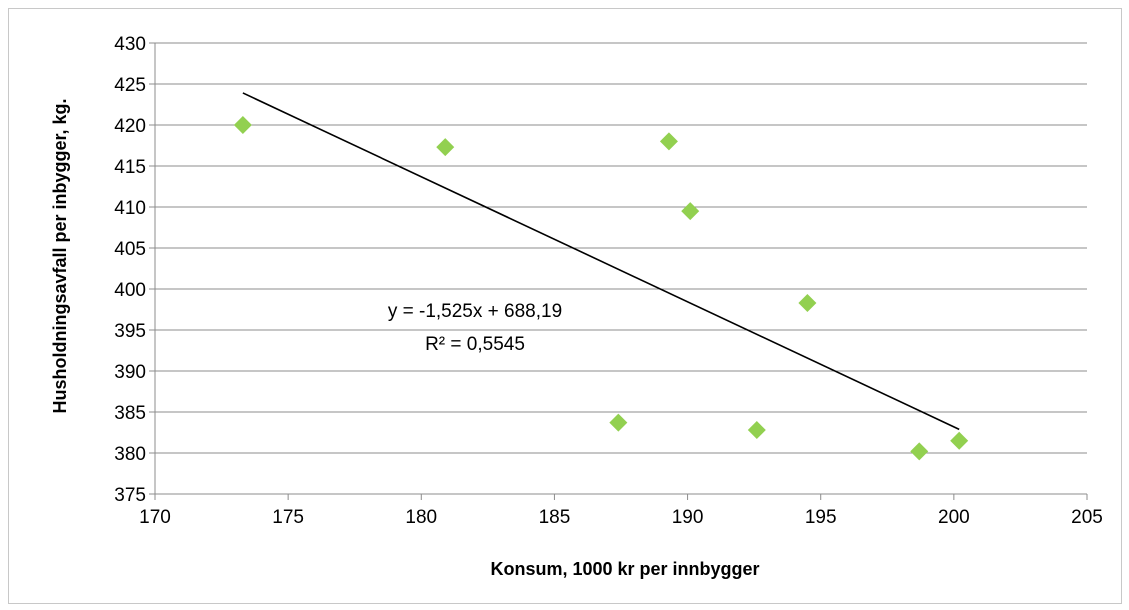 The height and width of the screenshot is (610, 1129). Describe the element at coordinates (555, 517) in the screenshot. I see `x-tick-label: 185` at that location.